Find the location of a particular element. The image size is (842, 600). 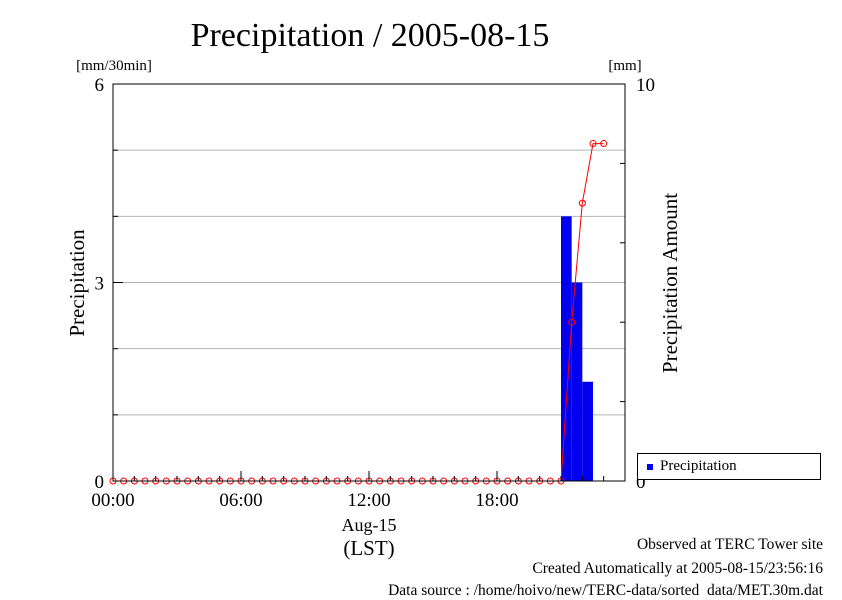

y-axis-label: Precipitation is located at coordinates (77, 283).